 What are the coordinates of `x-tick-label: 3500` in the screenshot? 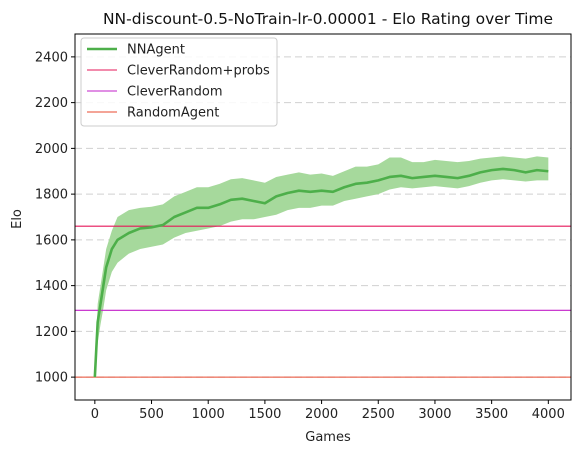 It's located at (491, 414).